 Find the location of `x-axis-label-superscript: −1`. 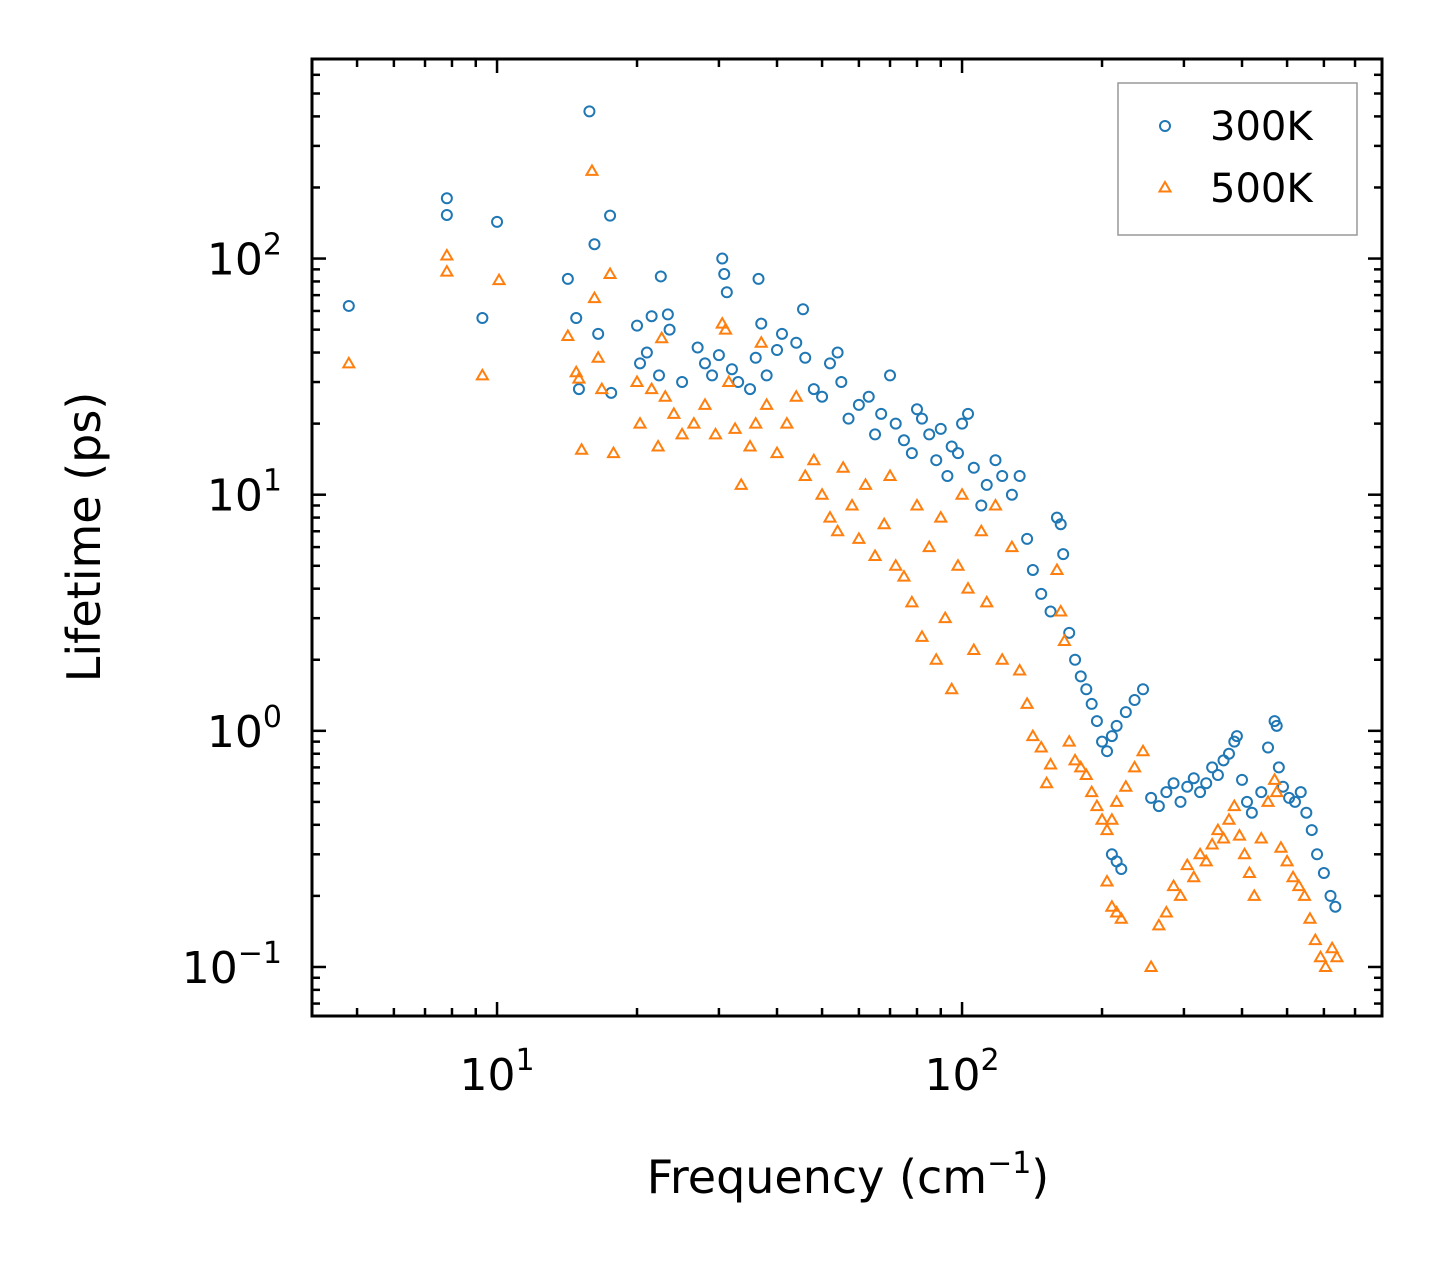

x-axis-label-superscript: −1 is located at coordinates (1009, 1163).